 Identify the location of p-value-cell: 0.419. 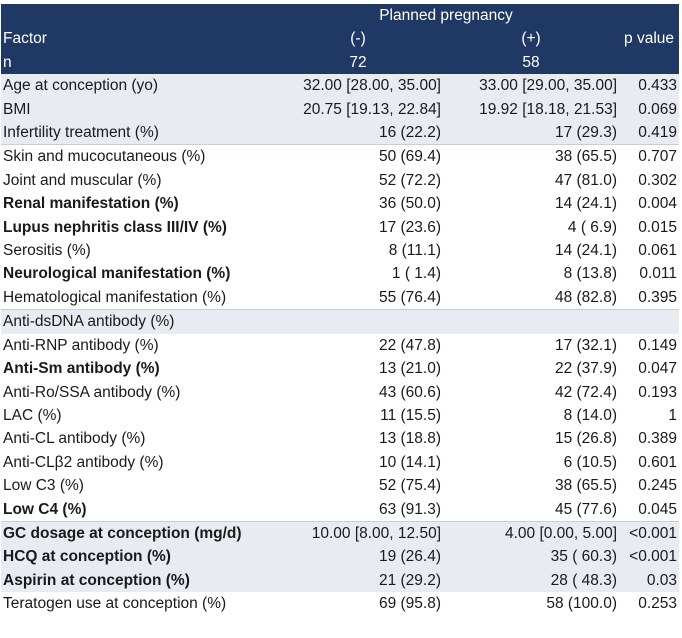
(649, 133).